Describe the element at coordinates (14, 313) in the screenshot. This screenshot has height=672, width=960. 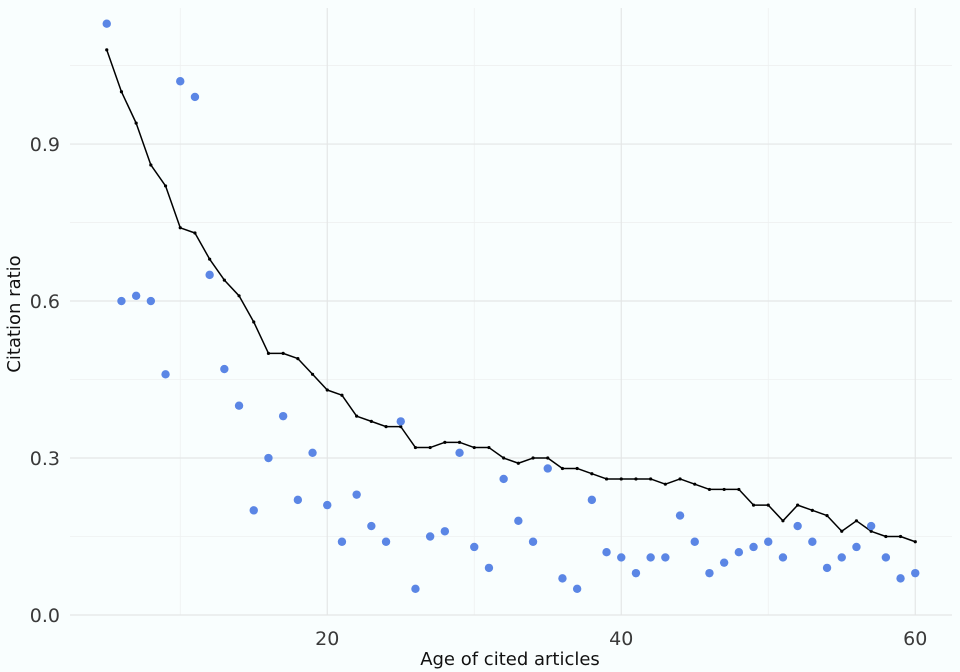
I see `y-axis-title: Citation ratio` at that location.